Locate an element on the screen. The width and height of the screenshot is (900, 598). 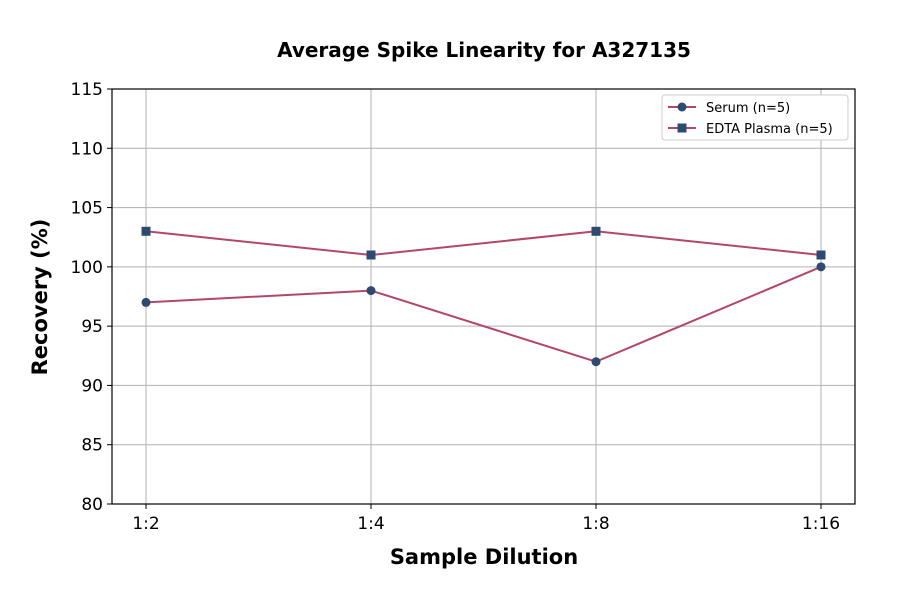
chart-title: Average Spike Linearity for A327135 is located at coordinates (484, 50).